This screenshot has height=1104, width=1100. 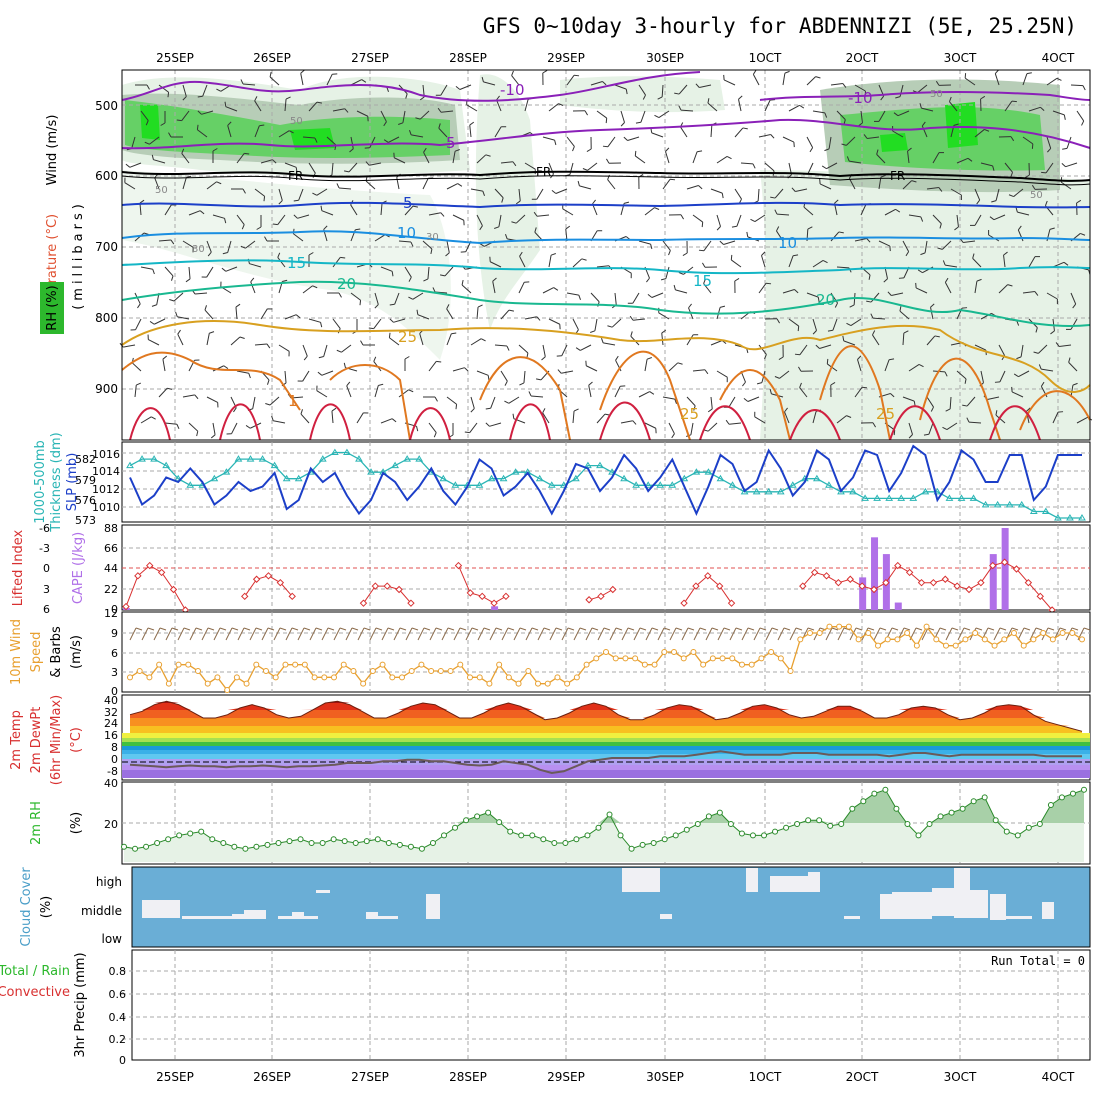 I want to click on temp-axis-label: 2m Temp, so click(x=16, y=740).